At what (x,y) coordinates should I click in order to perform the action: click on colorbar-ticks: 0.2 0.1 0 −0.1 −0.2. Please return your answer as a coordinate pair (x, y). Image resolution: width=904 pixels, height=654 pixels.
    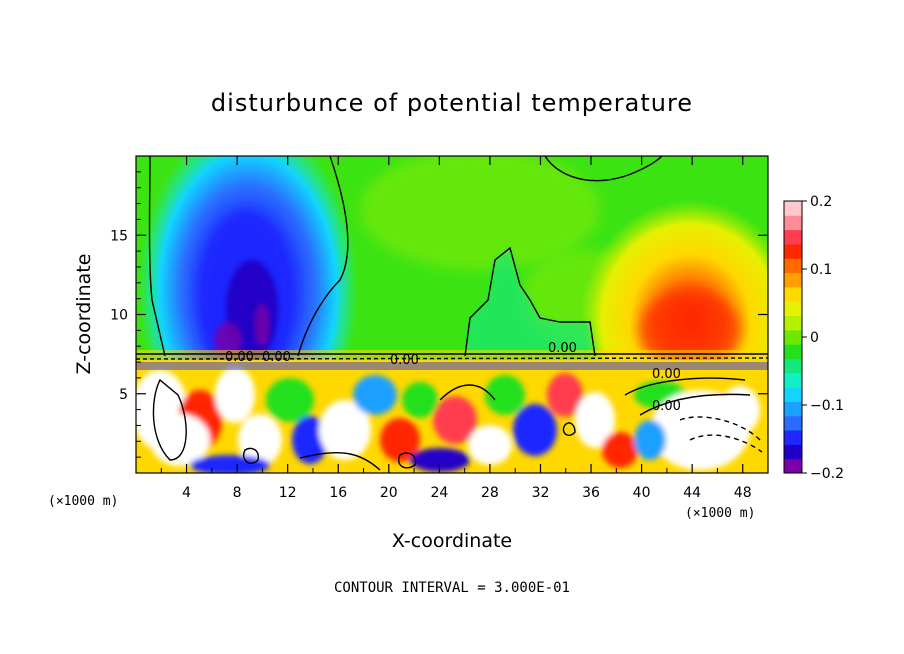
    Looking at the image, I should click on (823, 338).